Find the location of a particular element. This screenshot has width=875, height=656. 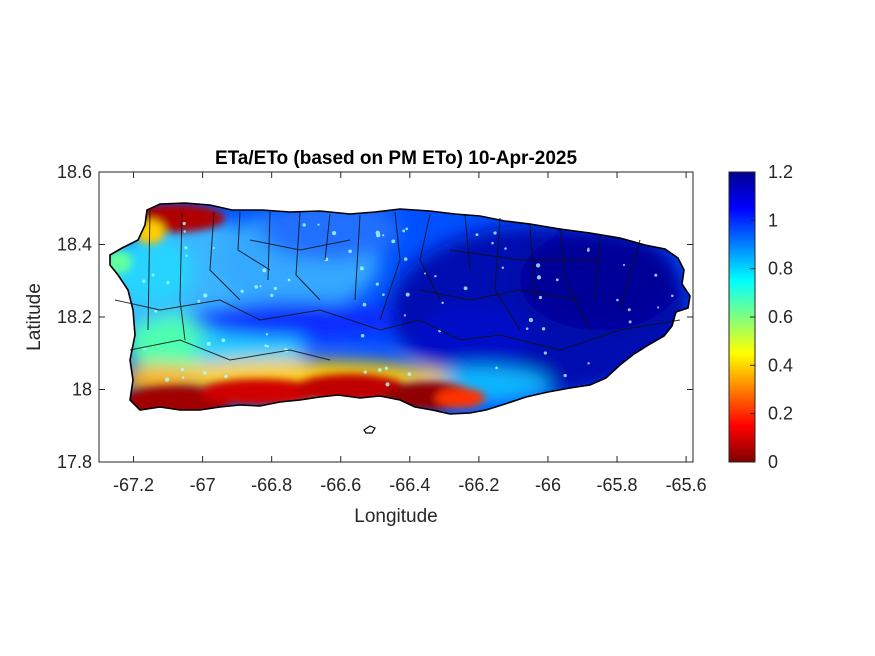

x-tick-label: -65.6 is located at coordinates (686, 485).